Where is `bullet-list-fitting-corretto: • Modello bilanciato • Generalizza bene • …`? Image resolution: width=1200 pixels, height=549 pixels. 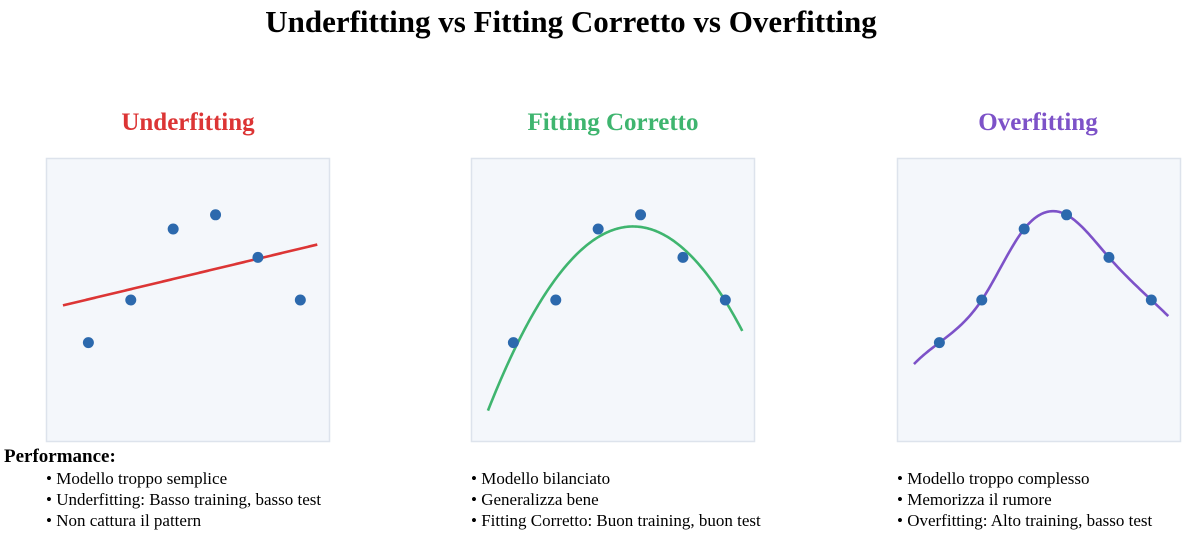
bullet-list-fitting-corretto: • Modello bilanciato • Generalizza bene • … is located at coordinates (616, 499).